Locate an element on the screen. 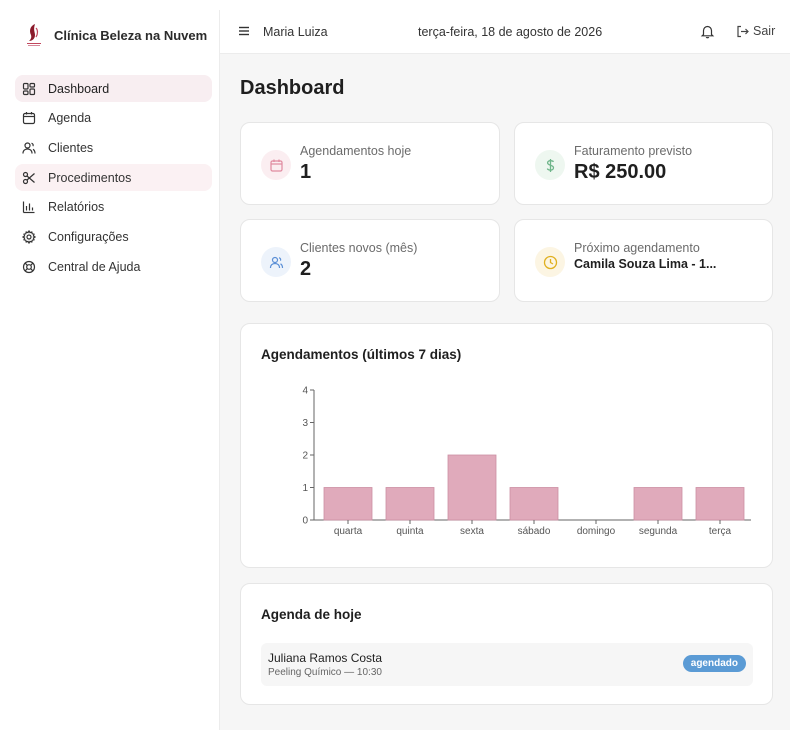  sidebar-item-label: Central de Ajuda is located at coordinates (94, 266).